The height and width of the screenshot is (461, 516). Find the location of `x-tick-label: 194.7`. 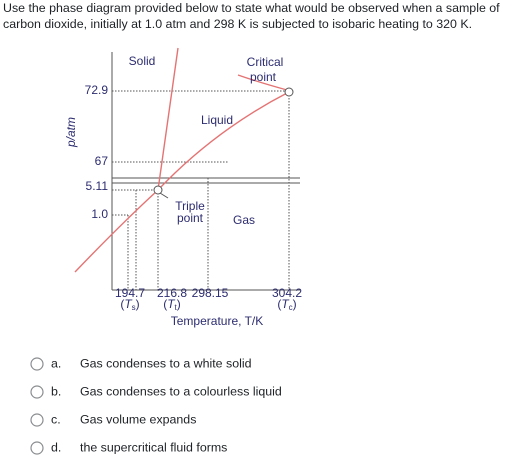

x-tick-label: 194.7 is located at coordinates (130, 293).